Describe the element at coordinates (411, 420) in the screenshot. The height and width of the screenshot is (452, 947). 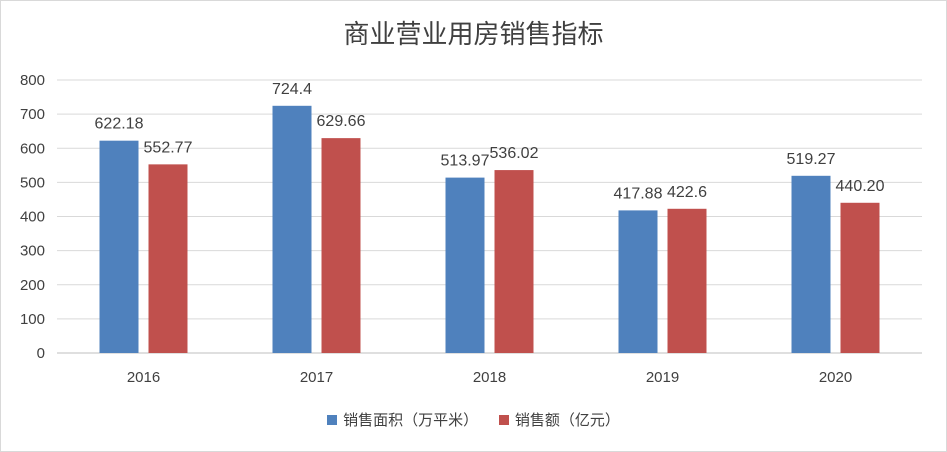
I see `legend-label-area: 销售面积（万平米）` at that location.